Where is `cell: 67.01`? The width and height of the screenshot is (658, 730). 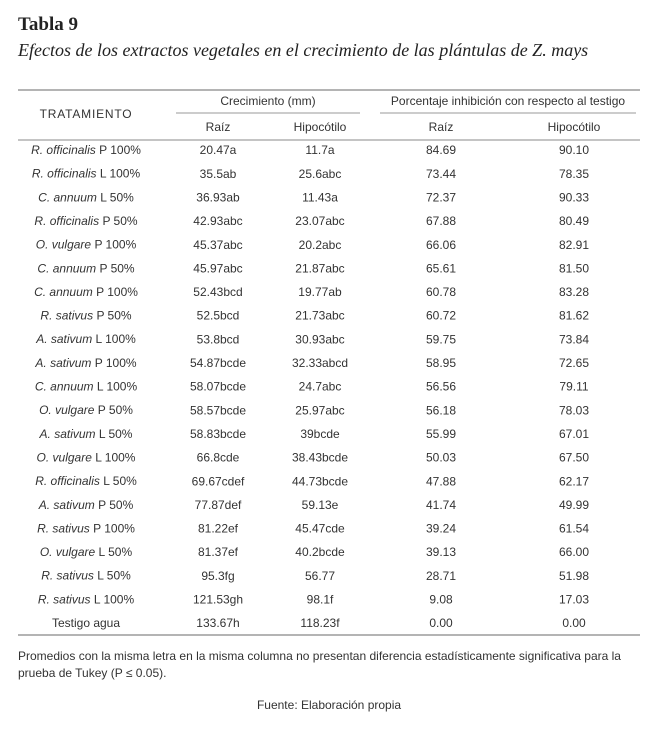
cell: 67.01 is located at coordinates (574, 434).